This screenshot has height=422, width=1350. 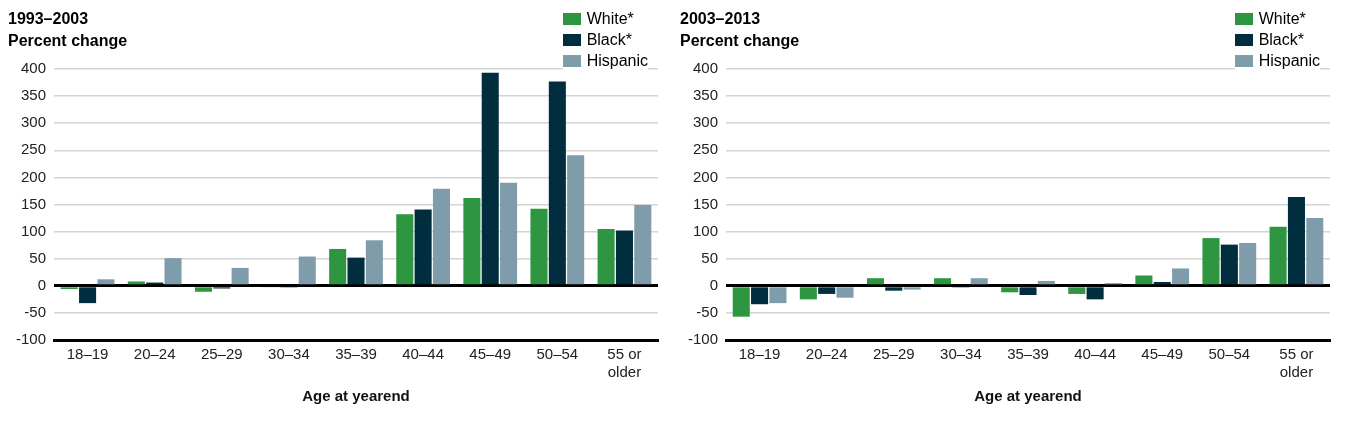 I want to click on chart-title: 2003–2013, so click(x=720, y=18).